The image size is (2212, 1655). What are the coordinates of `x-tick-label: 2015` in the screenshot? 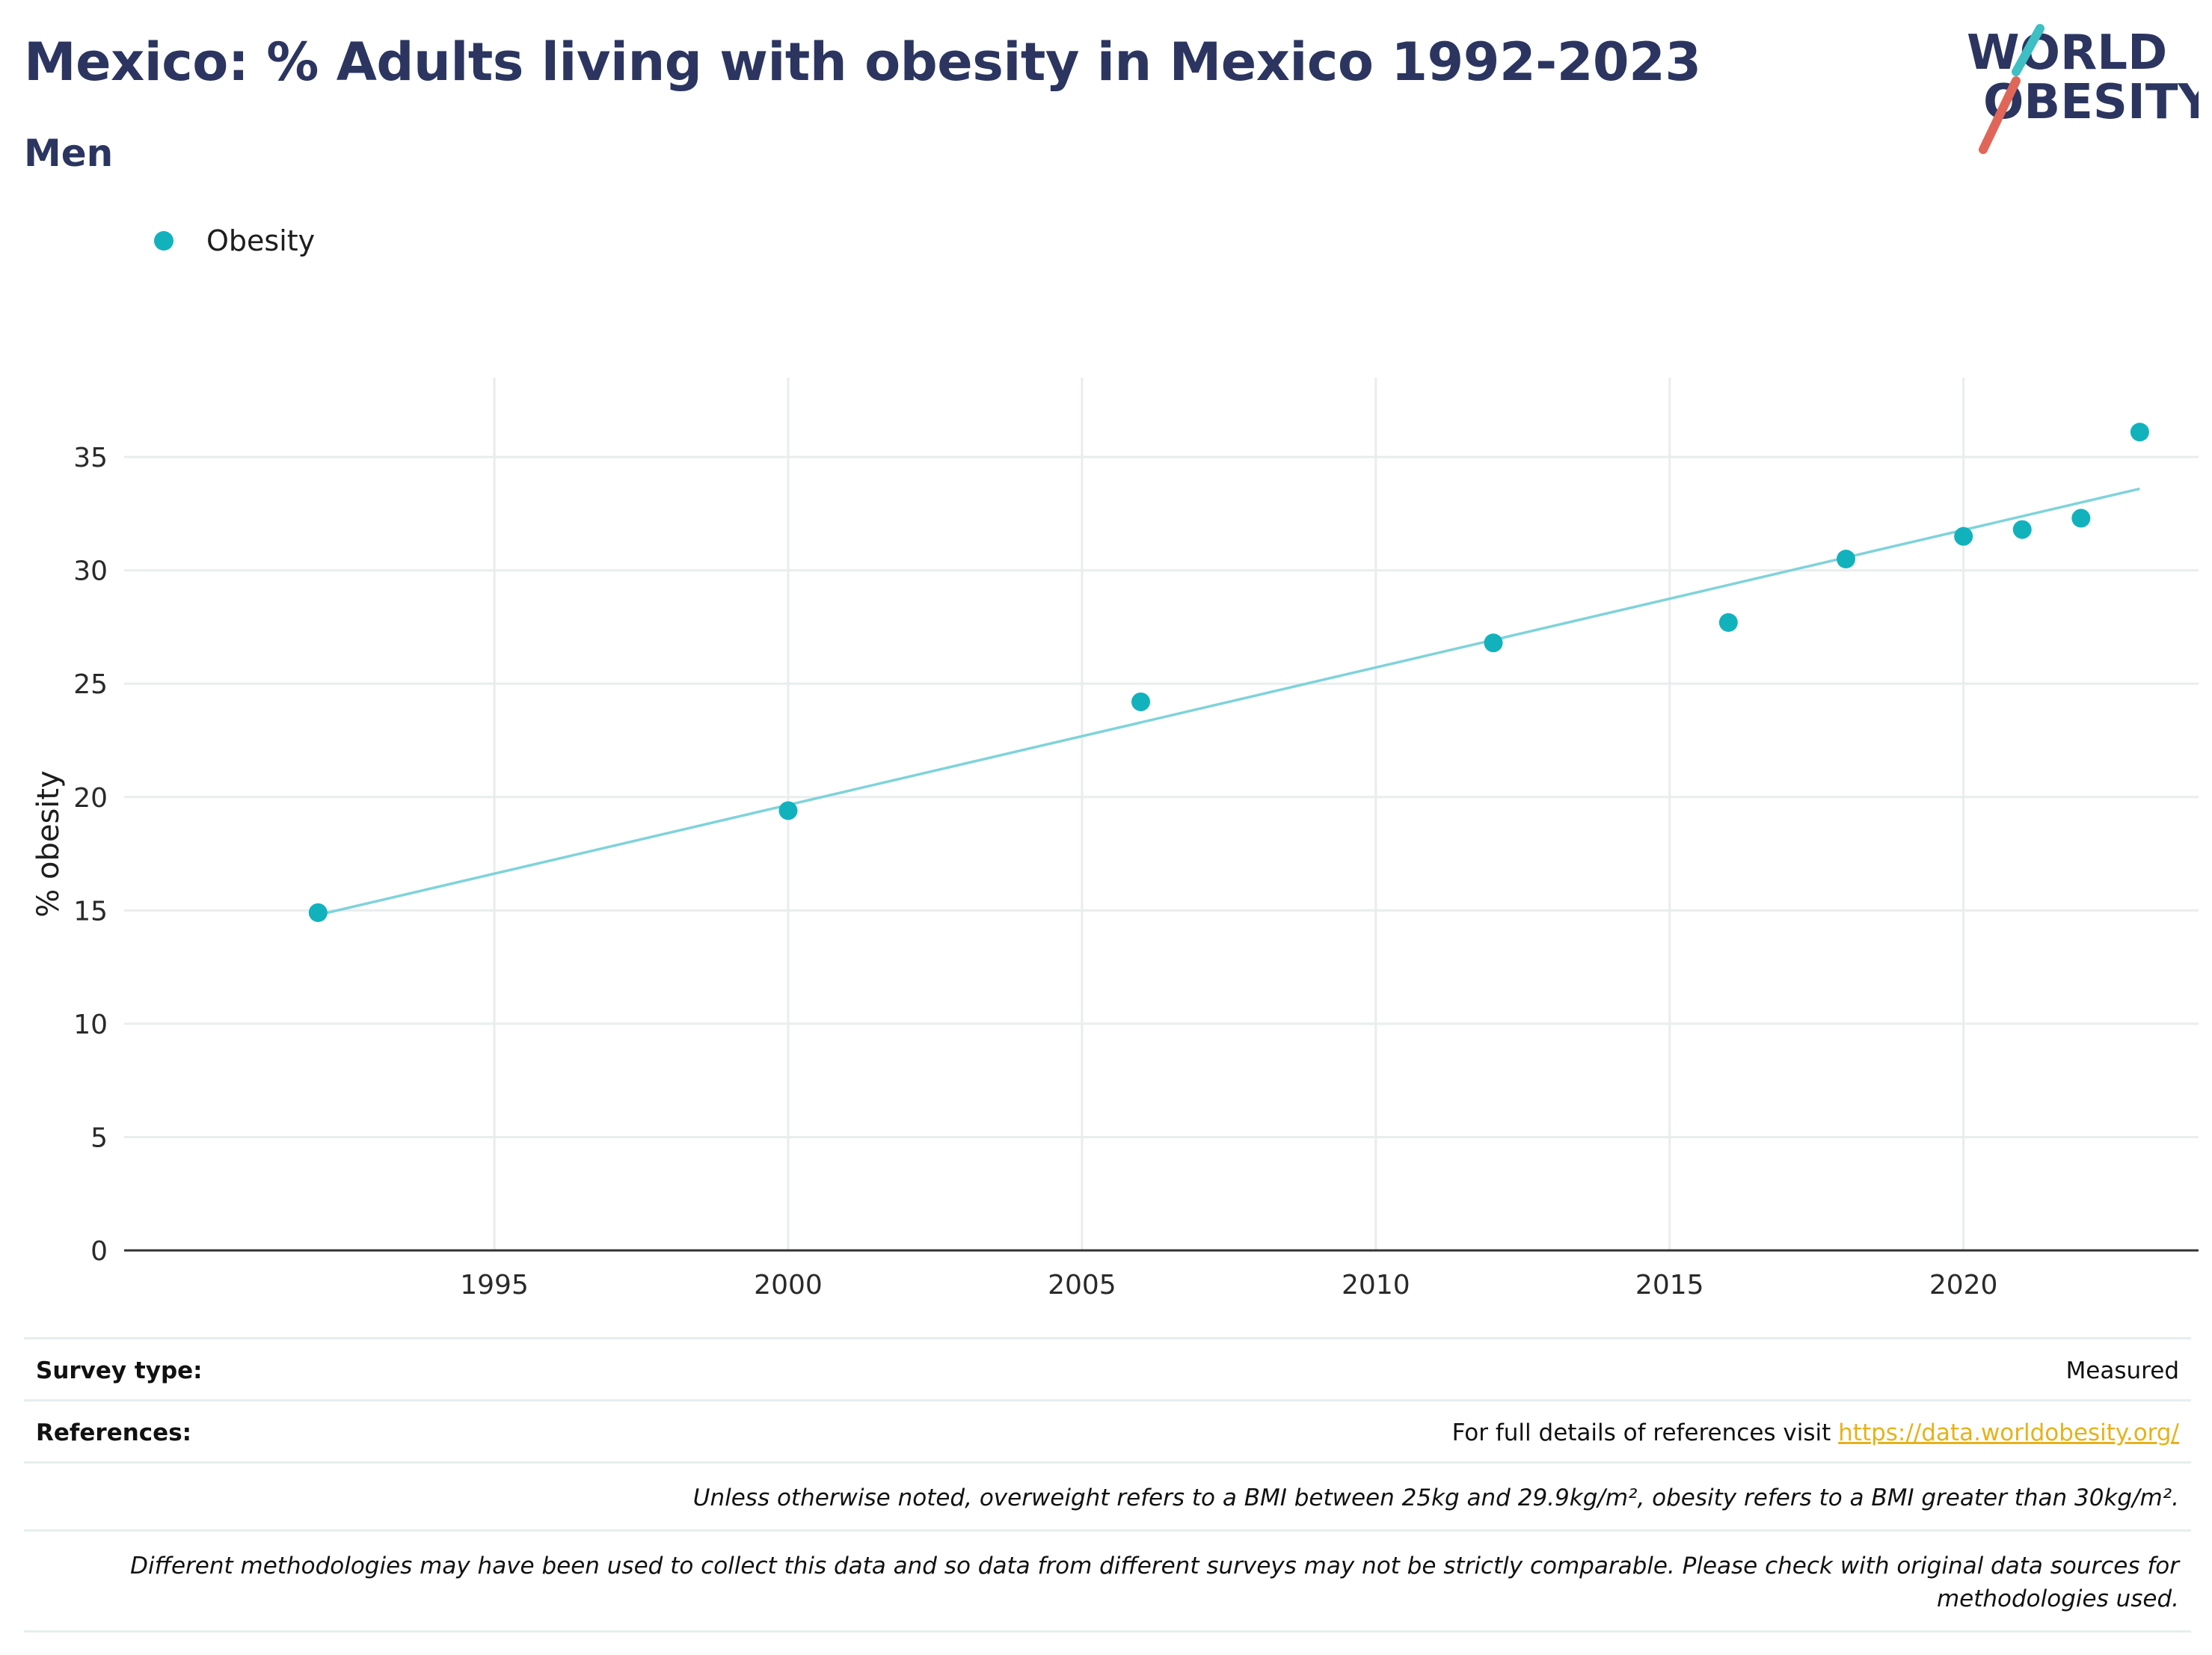 It's located at (1669, 1285).